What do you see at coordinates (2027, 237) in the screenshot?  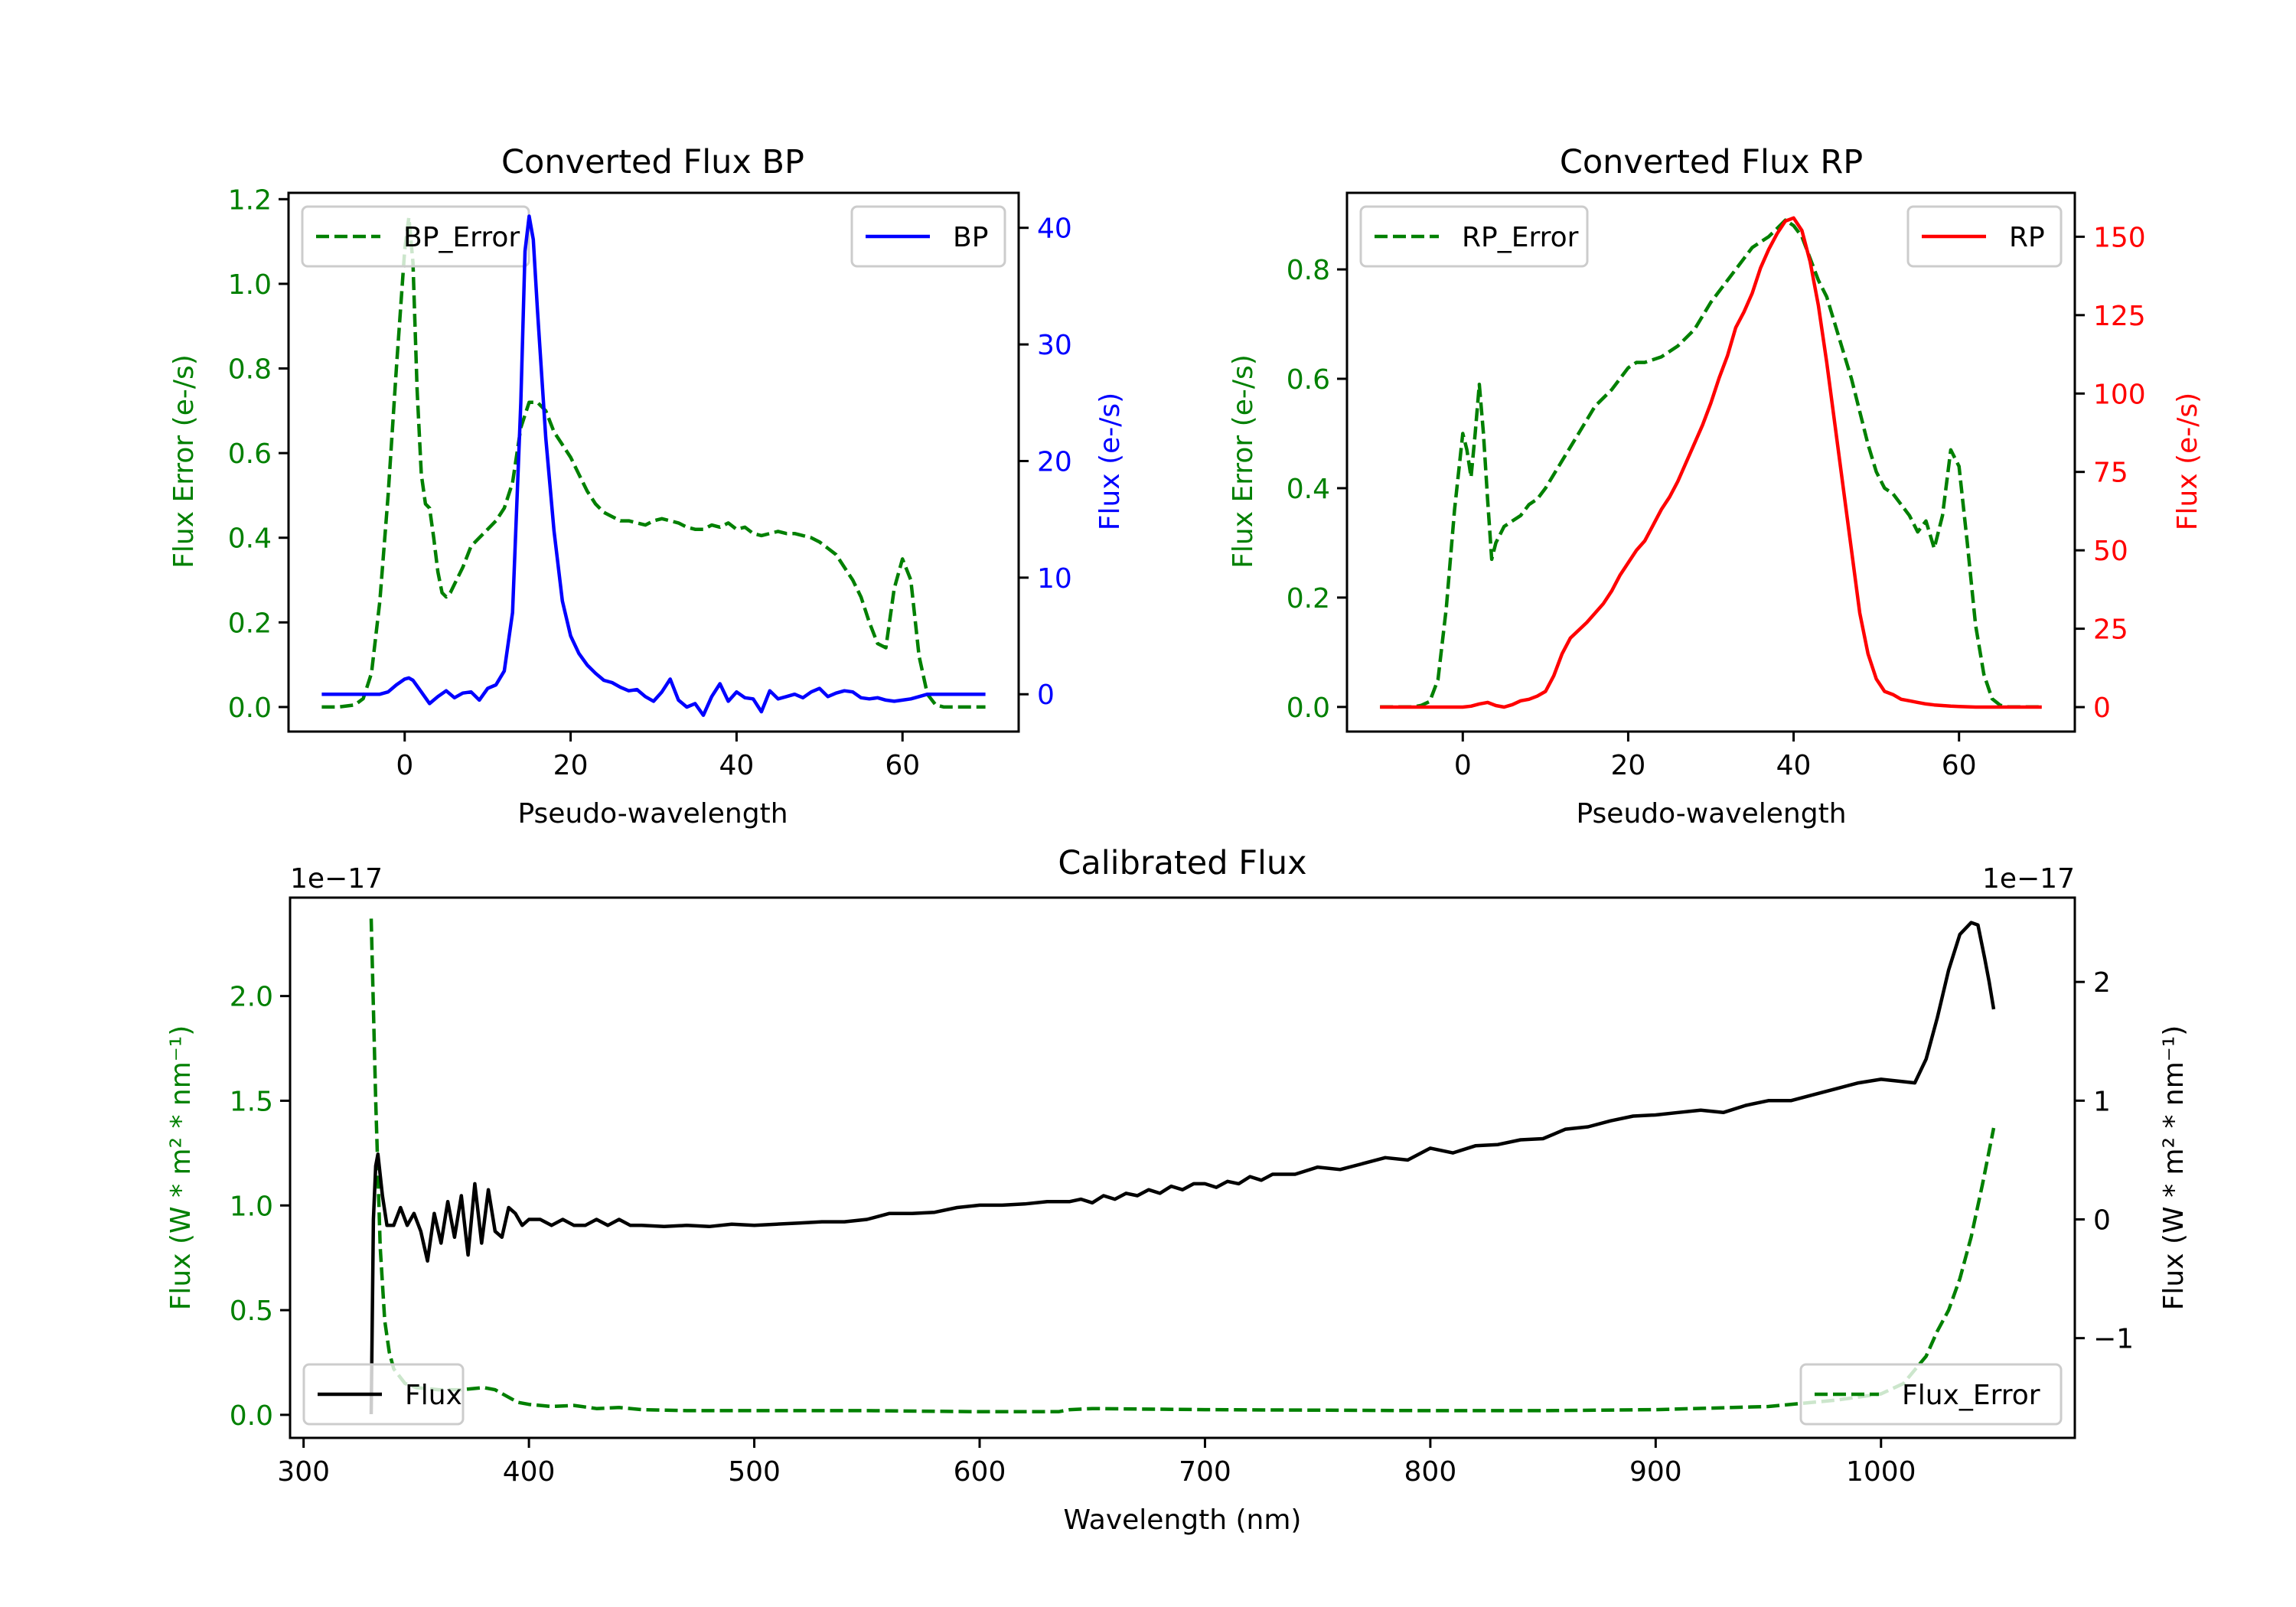 I see `legend-label: RP` at bounding box center [2027, 237].